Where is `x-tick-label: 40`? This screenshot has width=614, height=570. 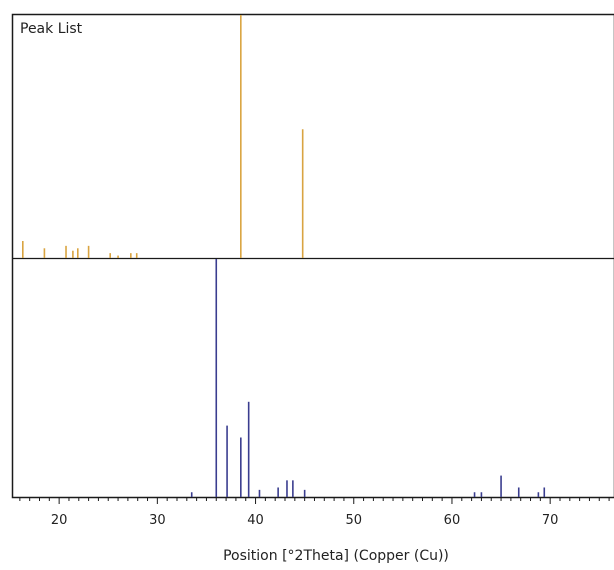
x-tick-label: 40 is located at coordinates (255, 520).